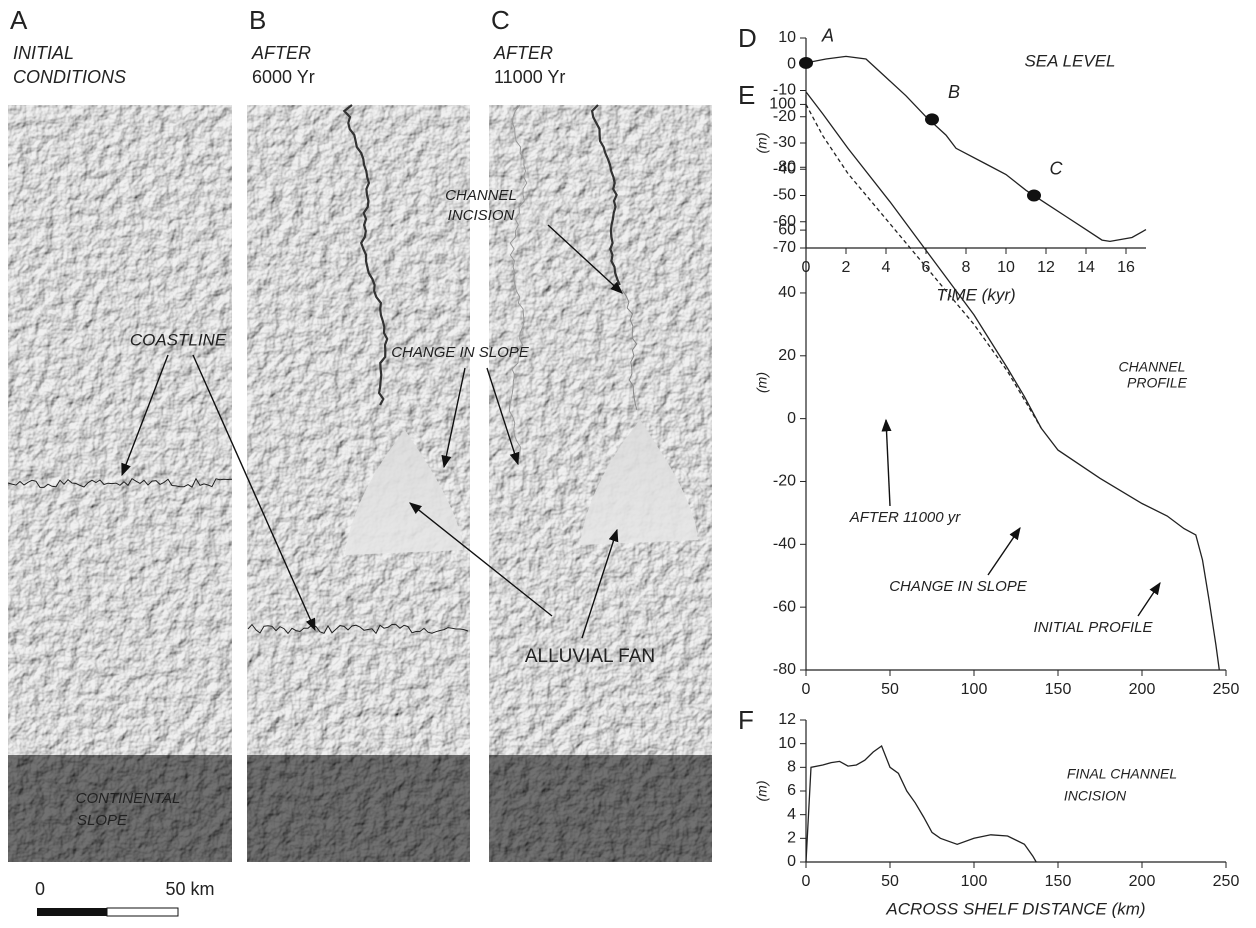 The image size is (1256, 928). Describe the element at coordinates (747, 38) in the screenshot. I see `panel-letter: D` at that location.